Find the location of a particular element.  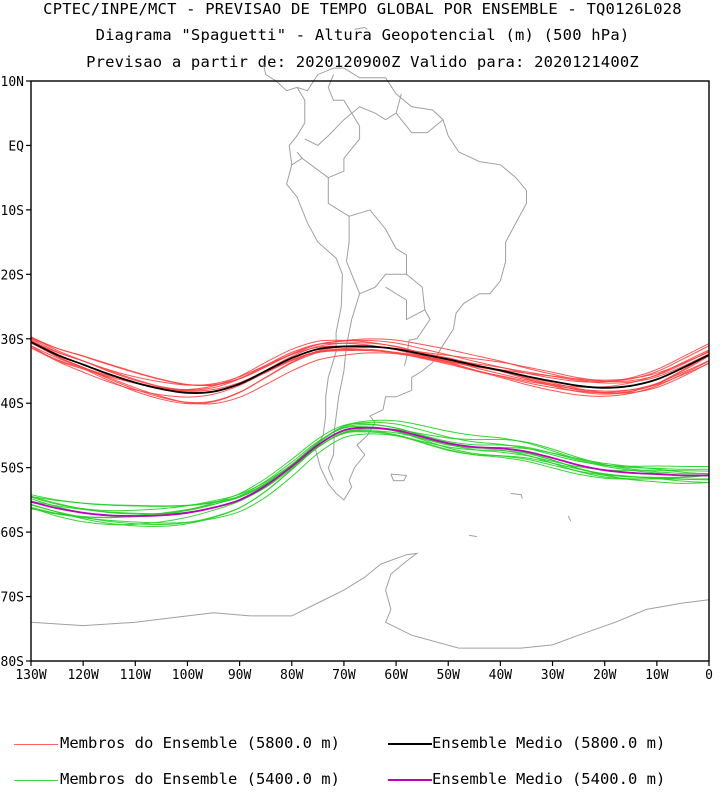

lat-tick-label: 10N is located at coordinates (12, 82).